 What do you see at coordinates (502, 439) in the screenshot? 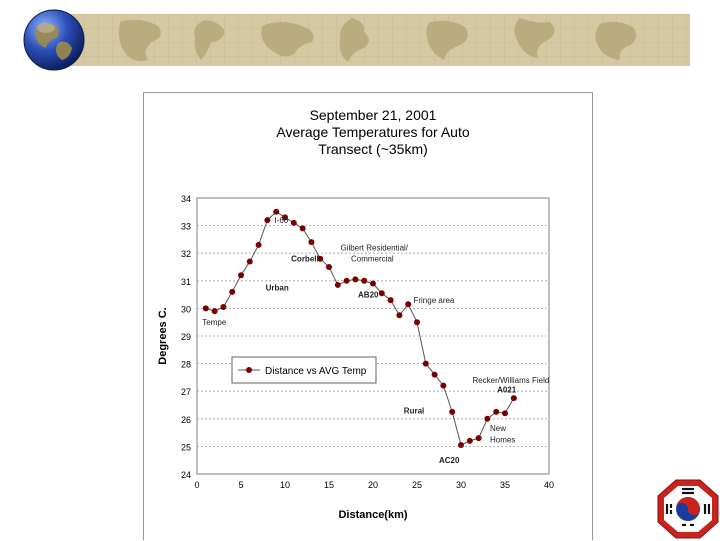
I see `chart-annotation: Homes` at bounding box center [502, 439].